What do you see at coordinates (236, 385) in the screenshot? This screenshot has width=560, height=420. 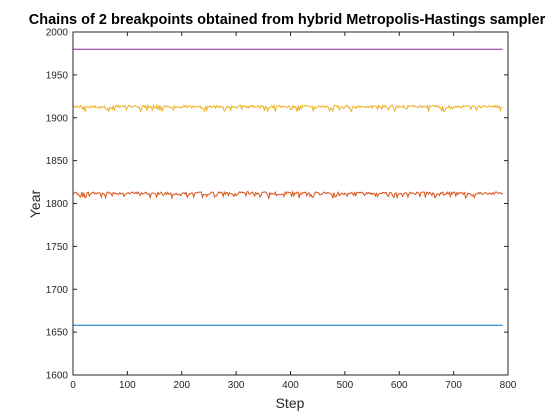 I see `x-tick-label: 300` at bounding box center [236, 385].